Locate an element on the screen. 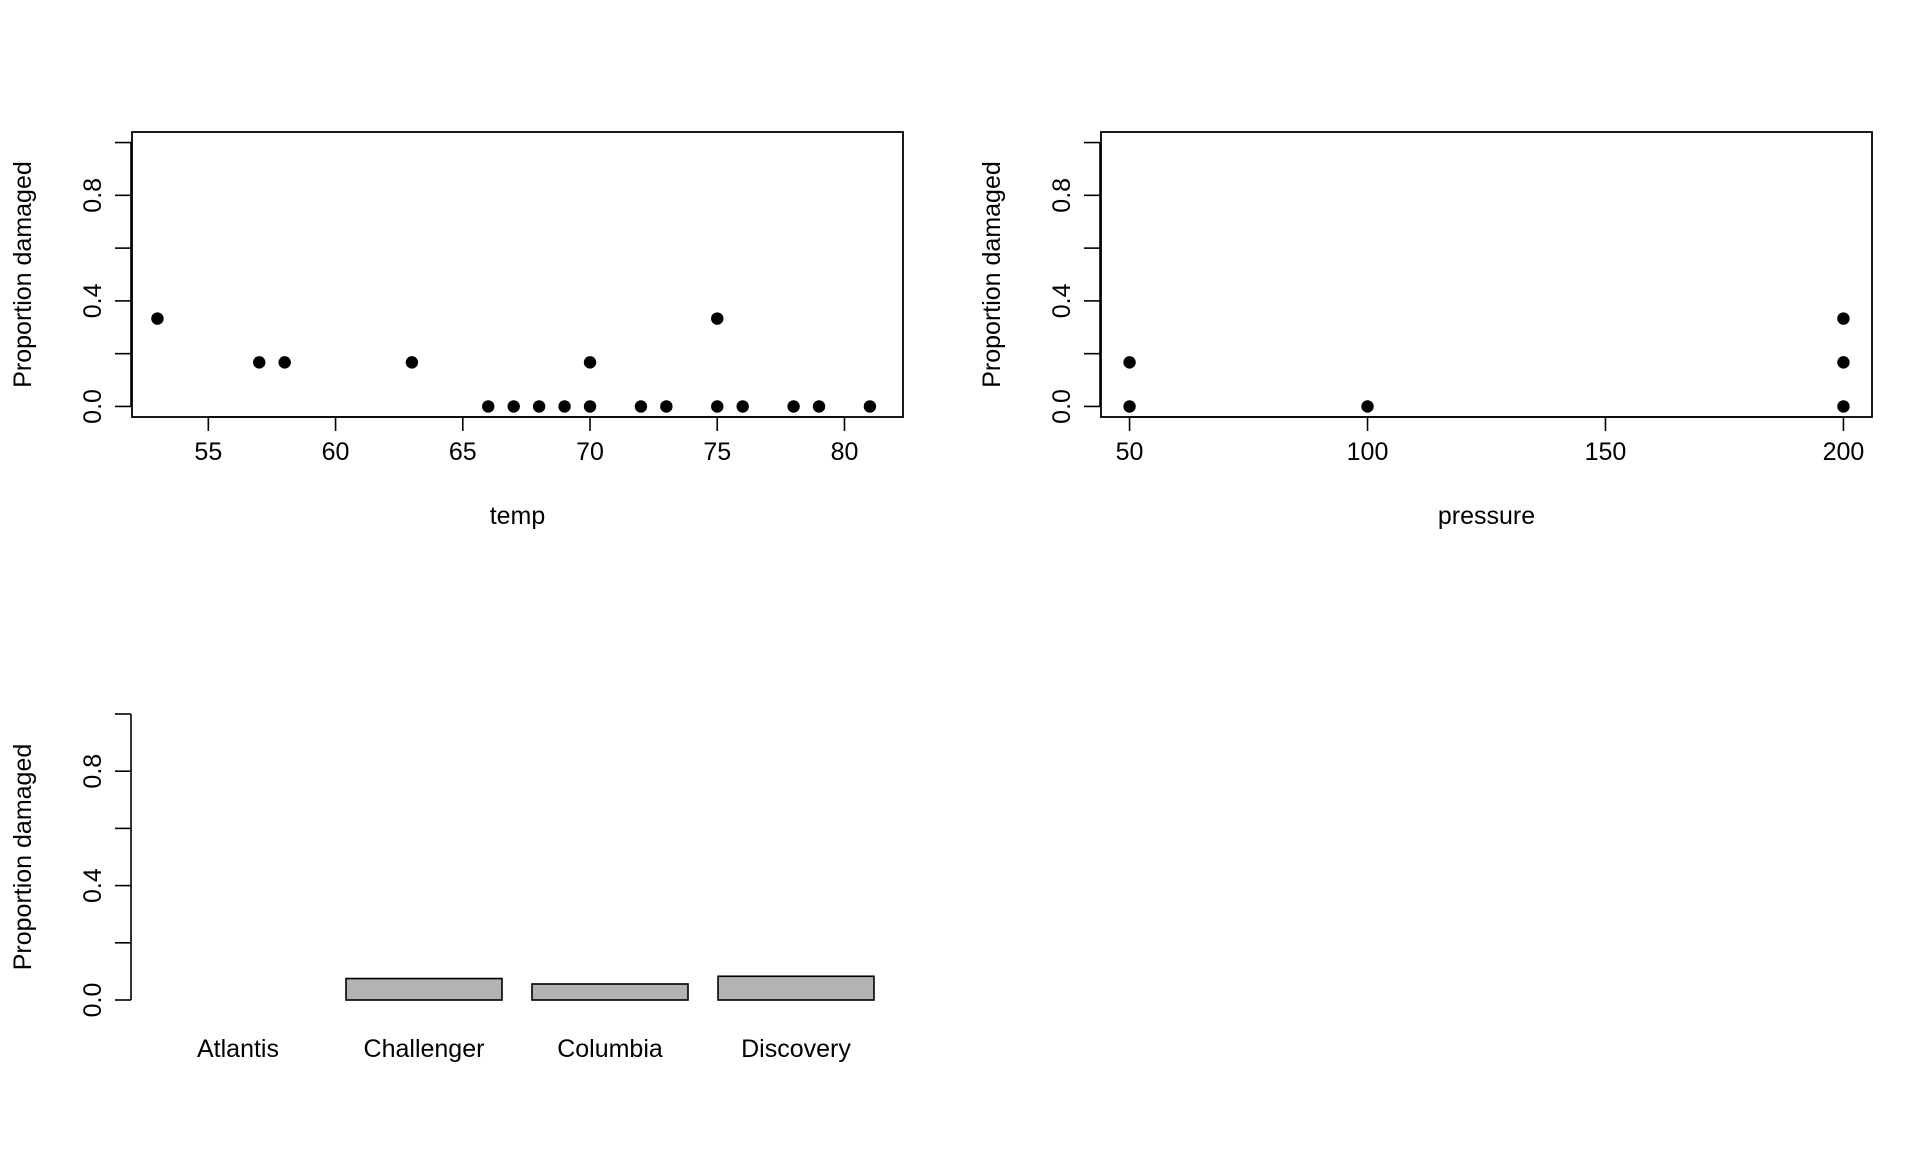 This screenshot has height=1152, width=1920. category-label: Atlantis is located at coordinates (238, 1049).